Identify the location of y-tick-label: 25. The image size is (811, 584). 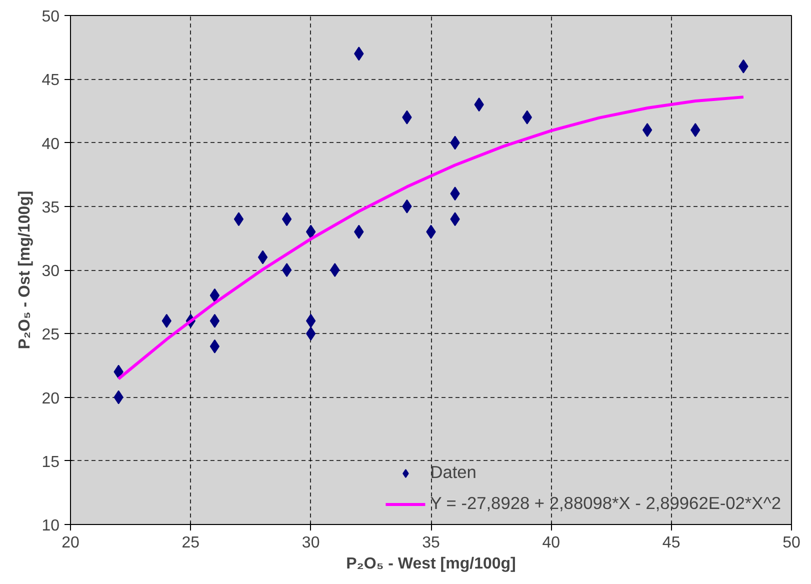
(51, 335).